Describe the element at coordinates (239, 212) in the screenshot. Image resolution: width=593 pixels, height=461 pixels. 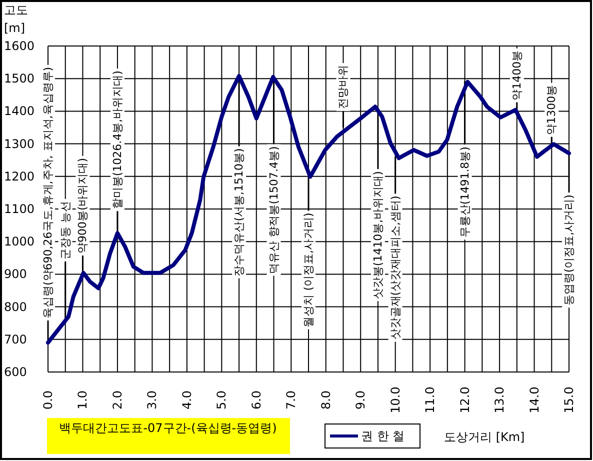
I see `annotation: 장수덕유산(서봉,1510봉)` at that location.